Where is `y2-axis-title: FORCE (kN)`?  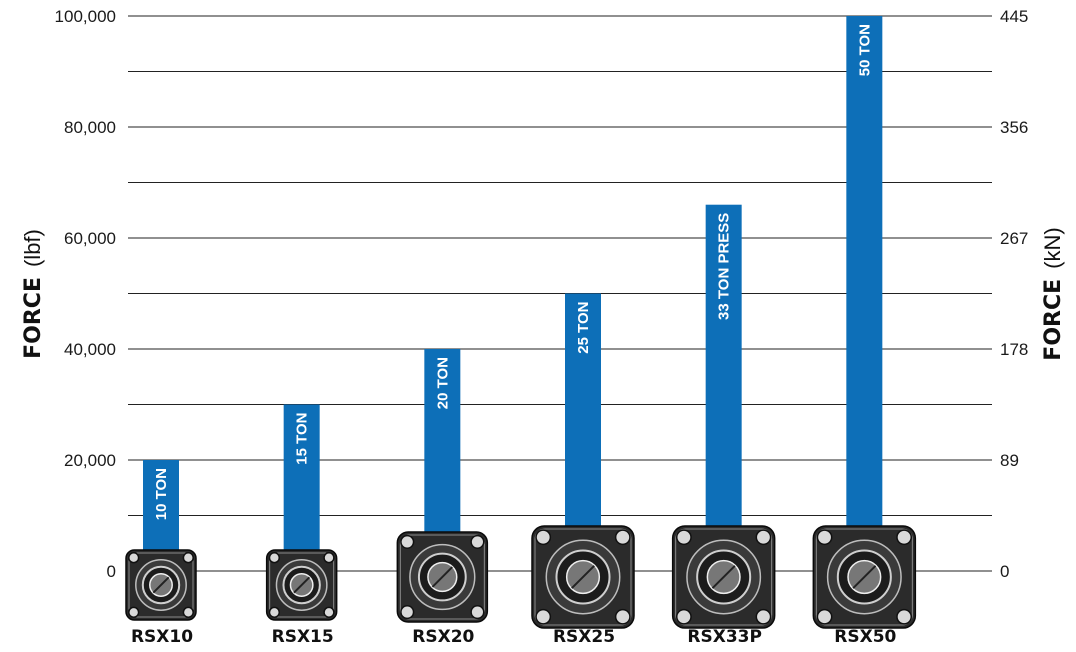
y2-axis-title: FORCE (kN) is located at coordinates (1053, 293).